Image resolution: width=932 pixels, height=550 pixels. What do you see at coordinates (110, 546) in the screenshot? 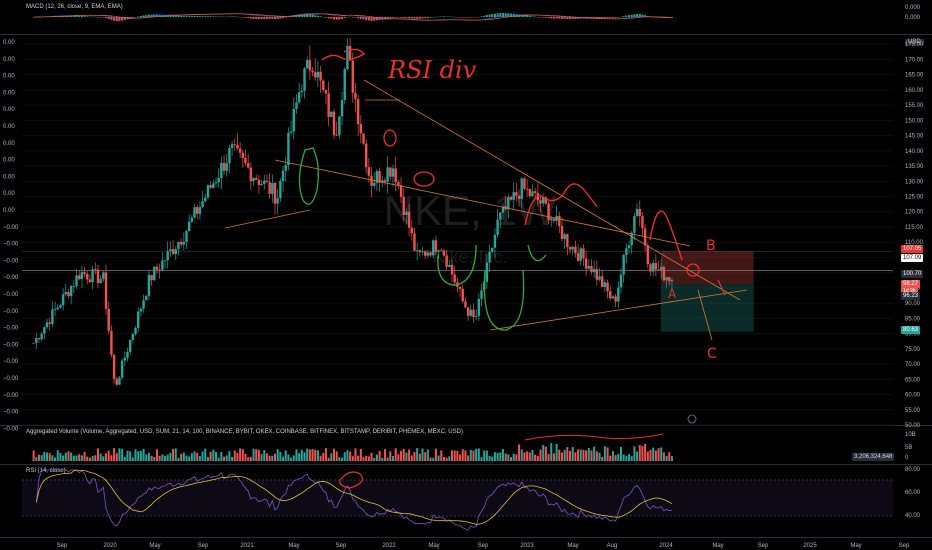
I see `time-axis-tick: 2020` at bounding box center [110, 546].